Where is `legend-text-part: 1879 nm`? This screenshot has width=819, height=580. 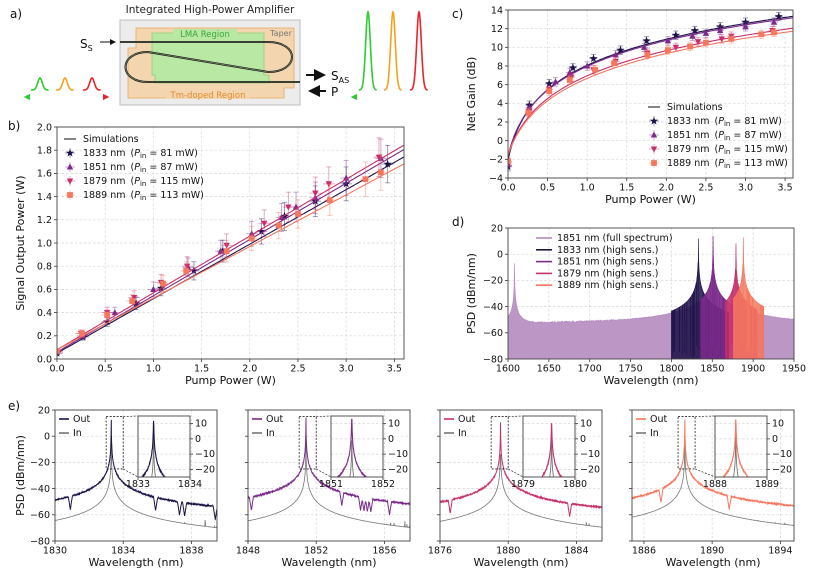 legend-text-part: 1879 nm is located at coordinates (104, 181).